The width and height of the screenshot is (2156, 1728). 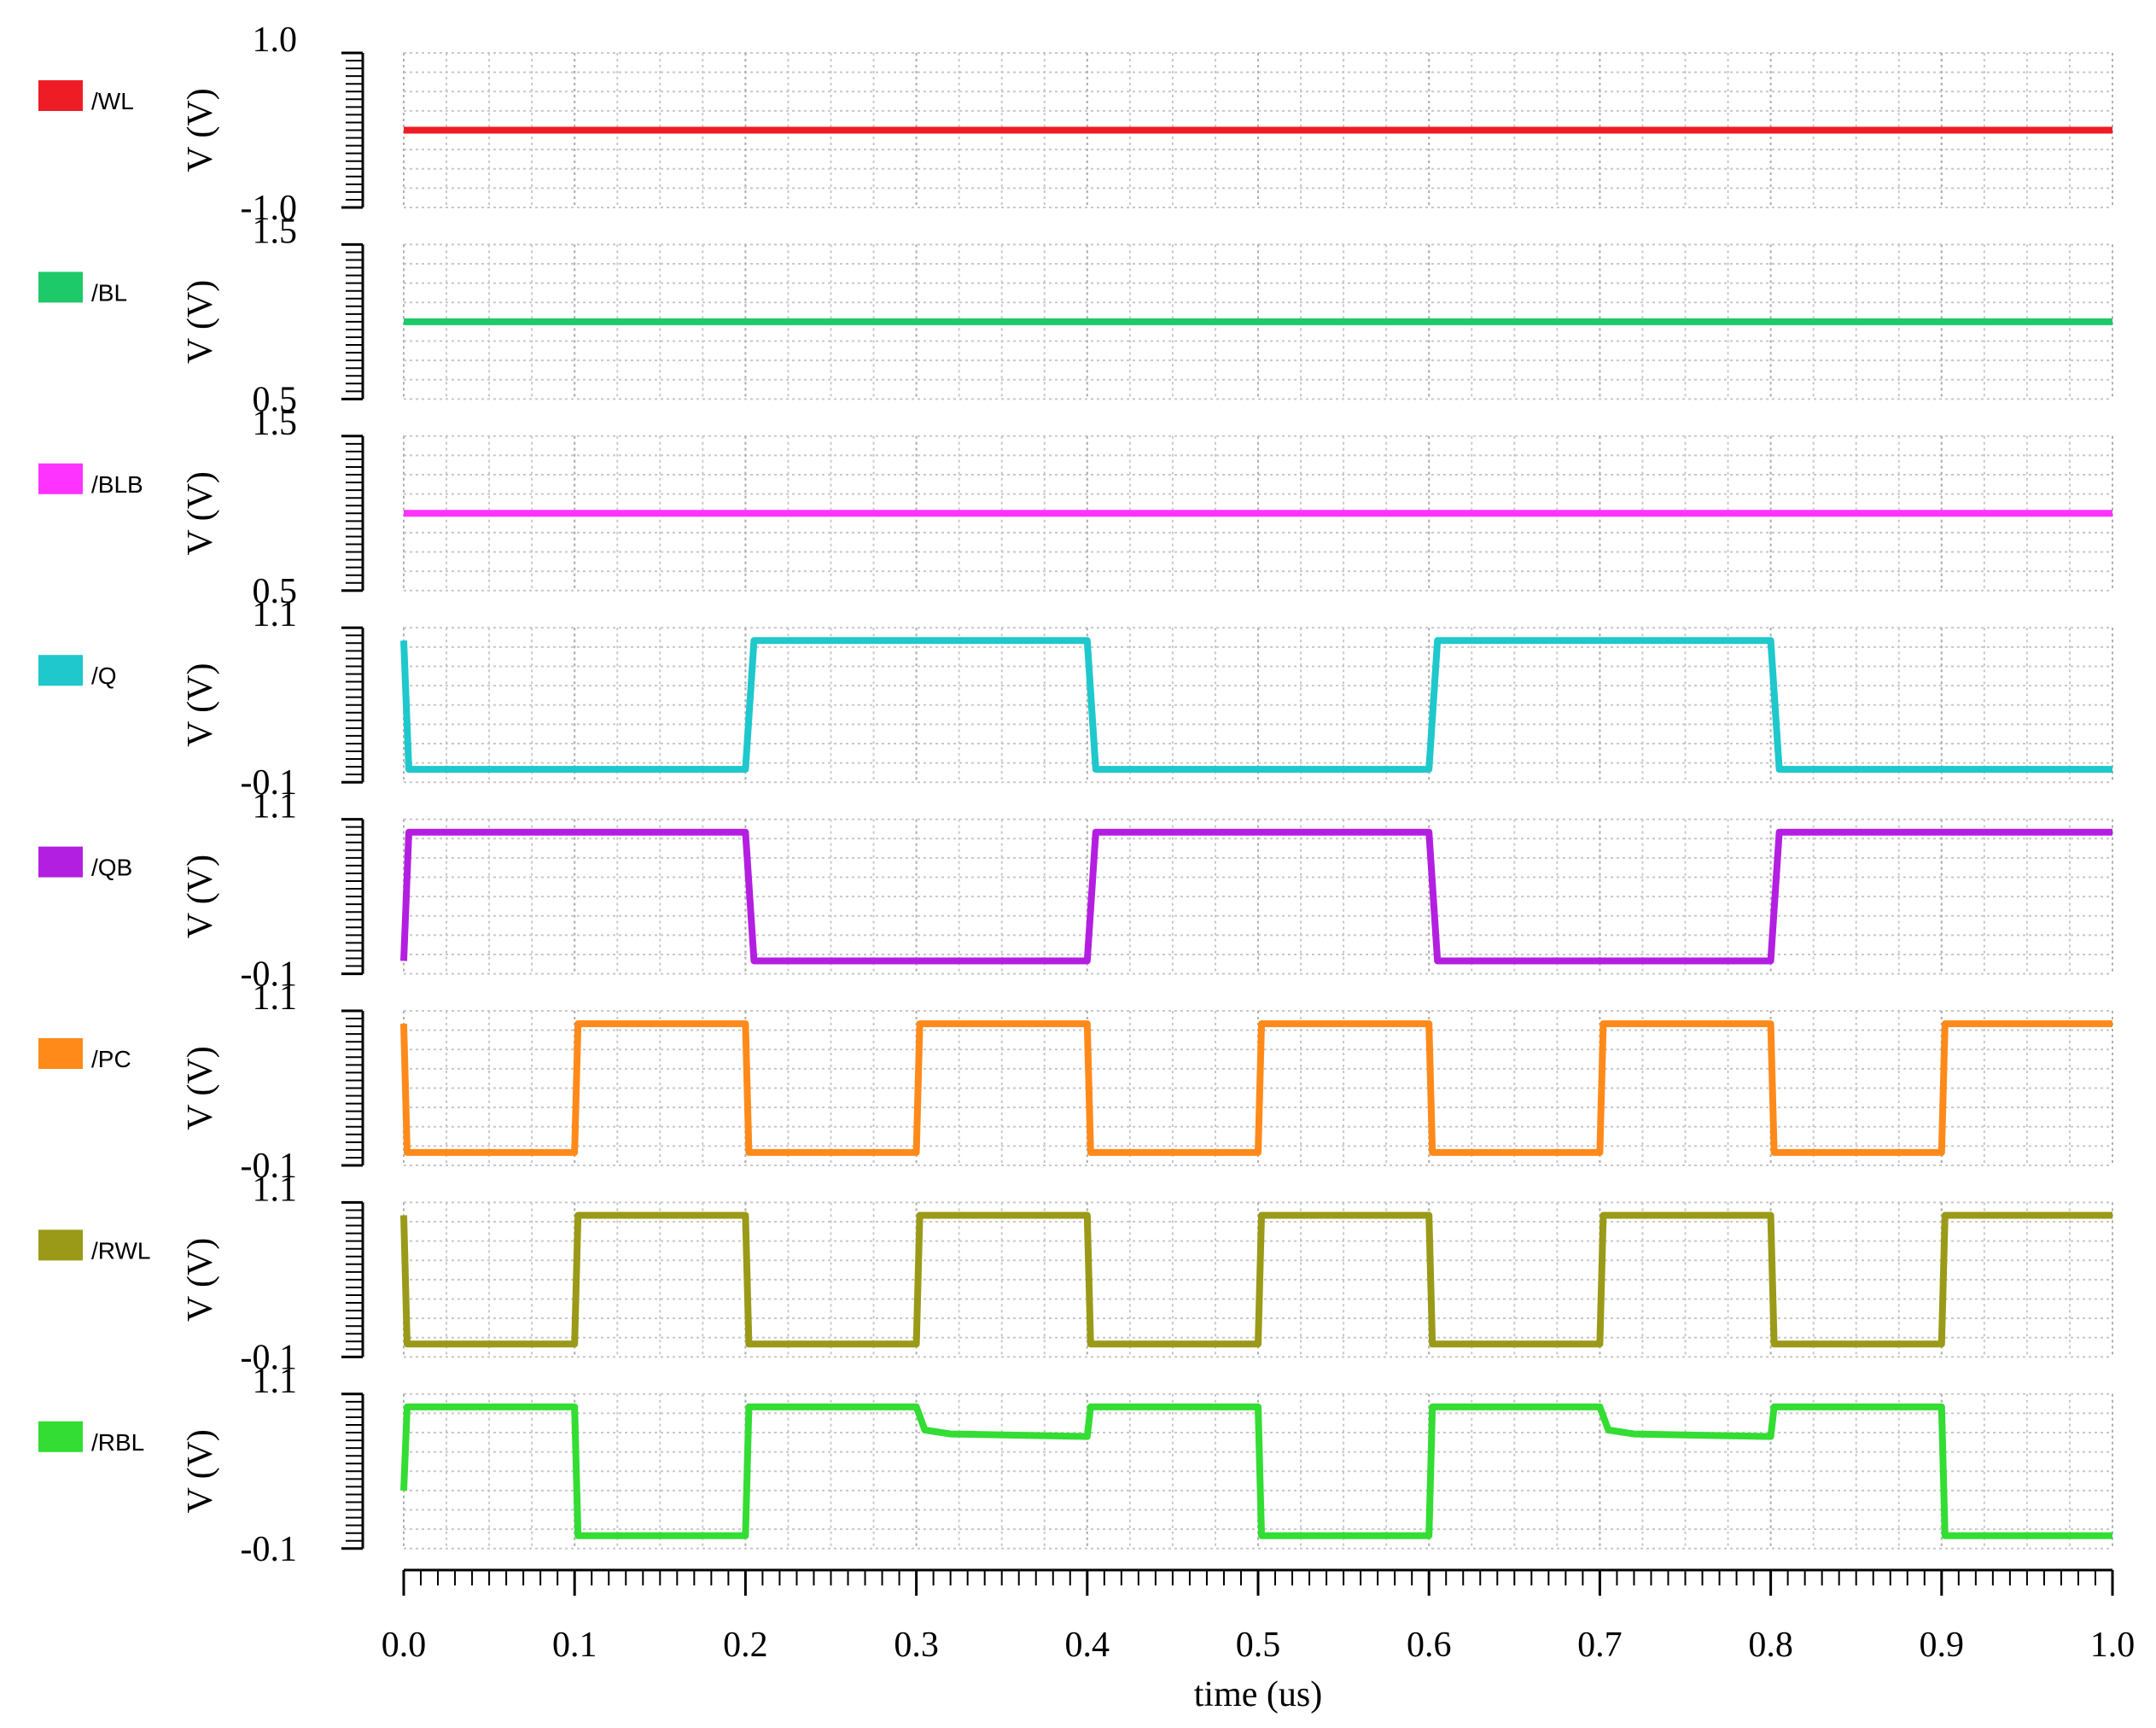 I want to click on legend-label: /PC, so click(x=111, y=1059).